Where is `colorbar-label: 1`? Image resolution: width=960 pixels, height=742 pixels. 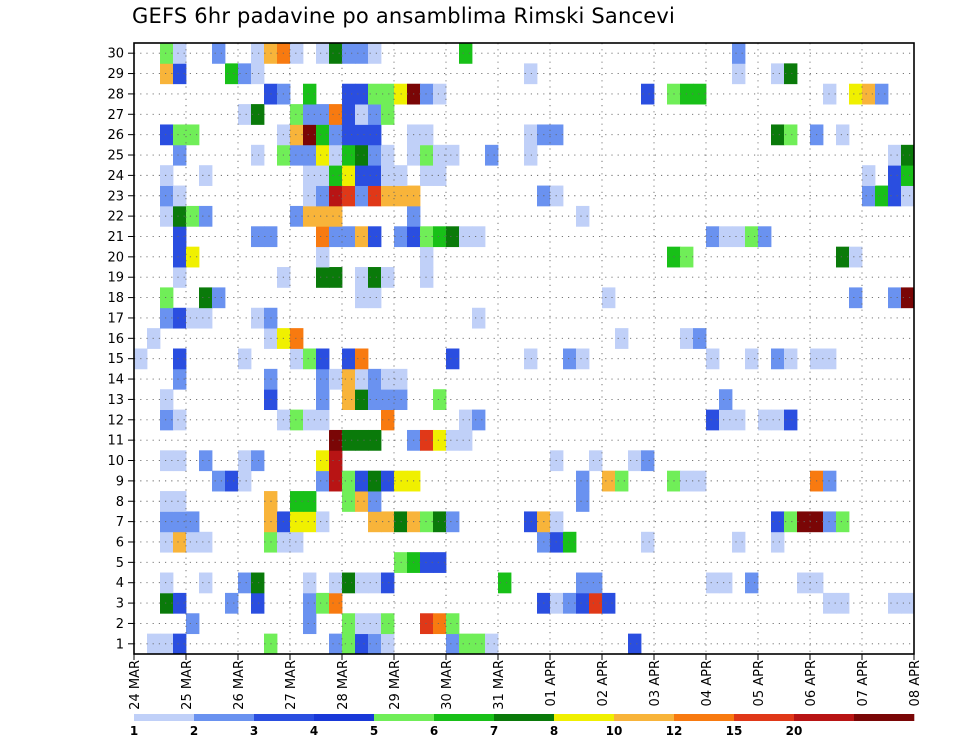
colorbar-label: 1 is located at coordinates (134, 731).